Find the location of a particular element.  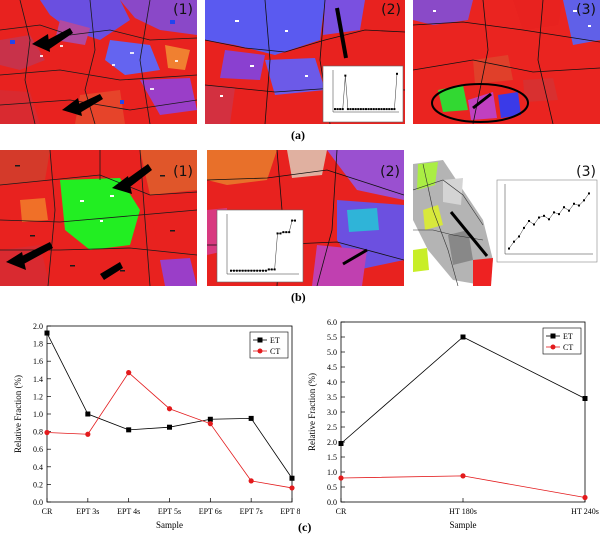

ebsd-map-a1: (1) is located at coordinates (98, 62).